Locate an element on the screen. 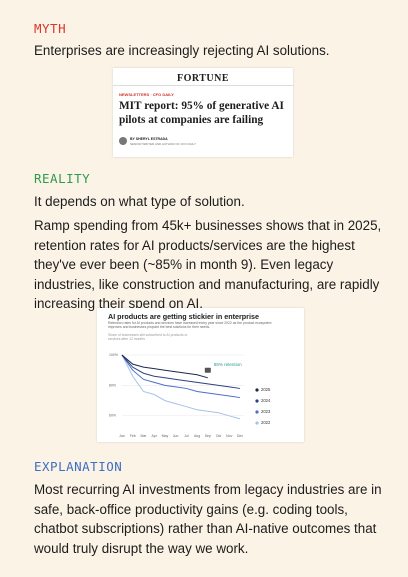  byline: BY SHERYL ESTRADA is located at coordinates (149, 139).